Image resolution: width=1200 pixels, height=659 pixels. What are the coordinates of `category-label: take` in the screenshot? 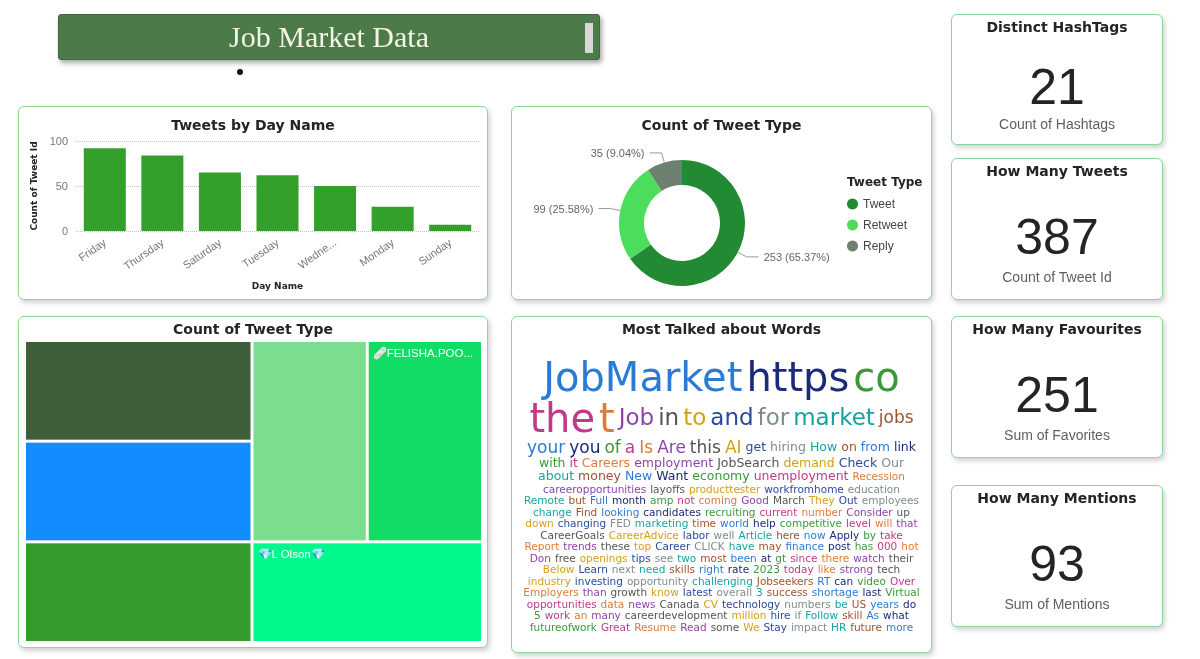 It's located at (891, 534).